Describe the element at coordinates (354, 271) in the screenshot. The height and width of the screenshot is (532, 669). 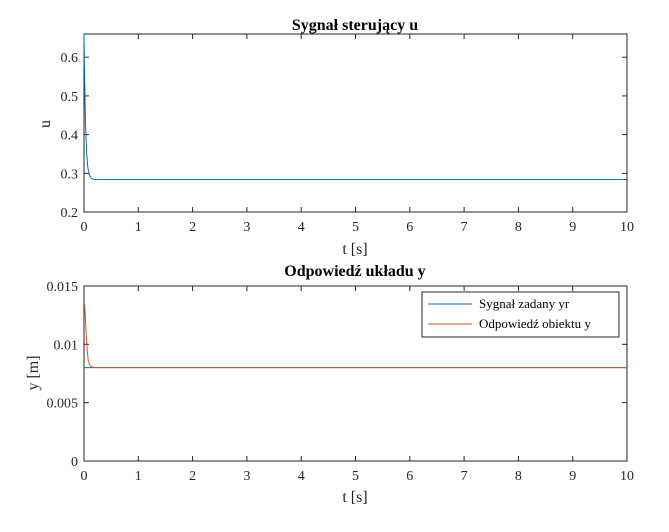
I see `chart-title: Odpowiedź układu y` at that location.